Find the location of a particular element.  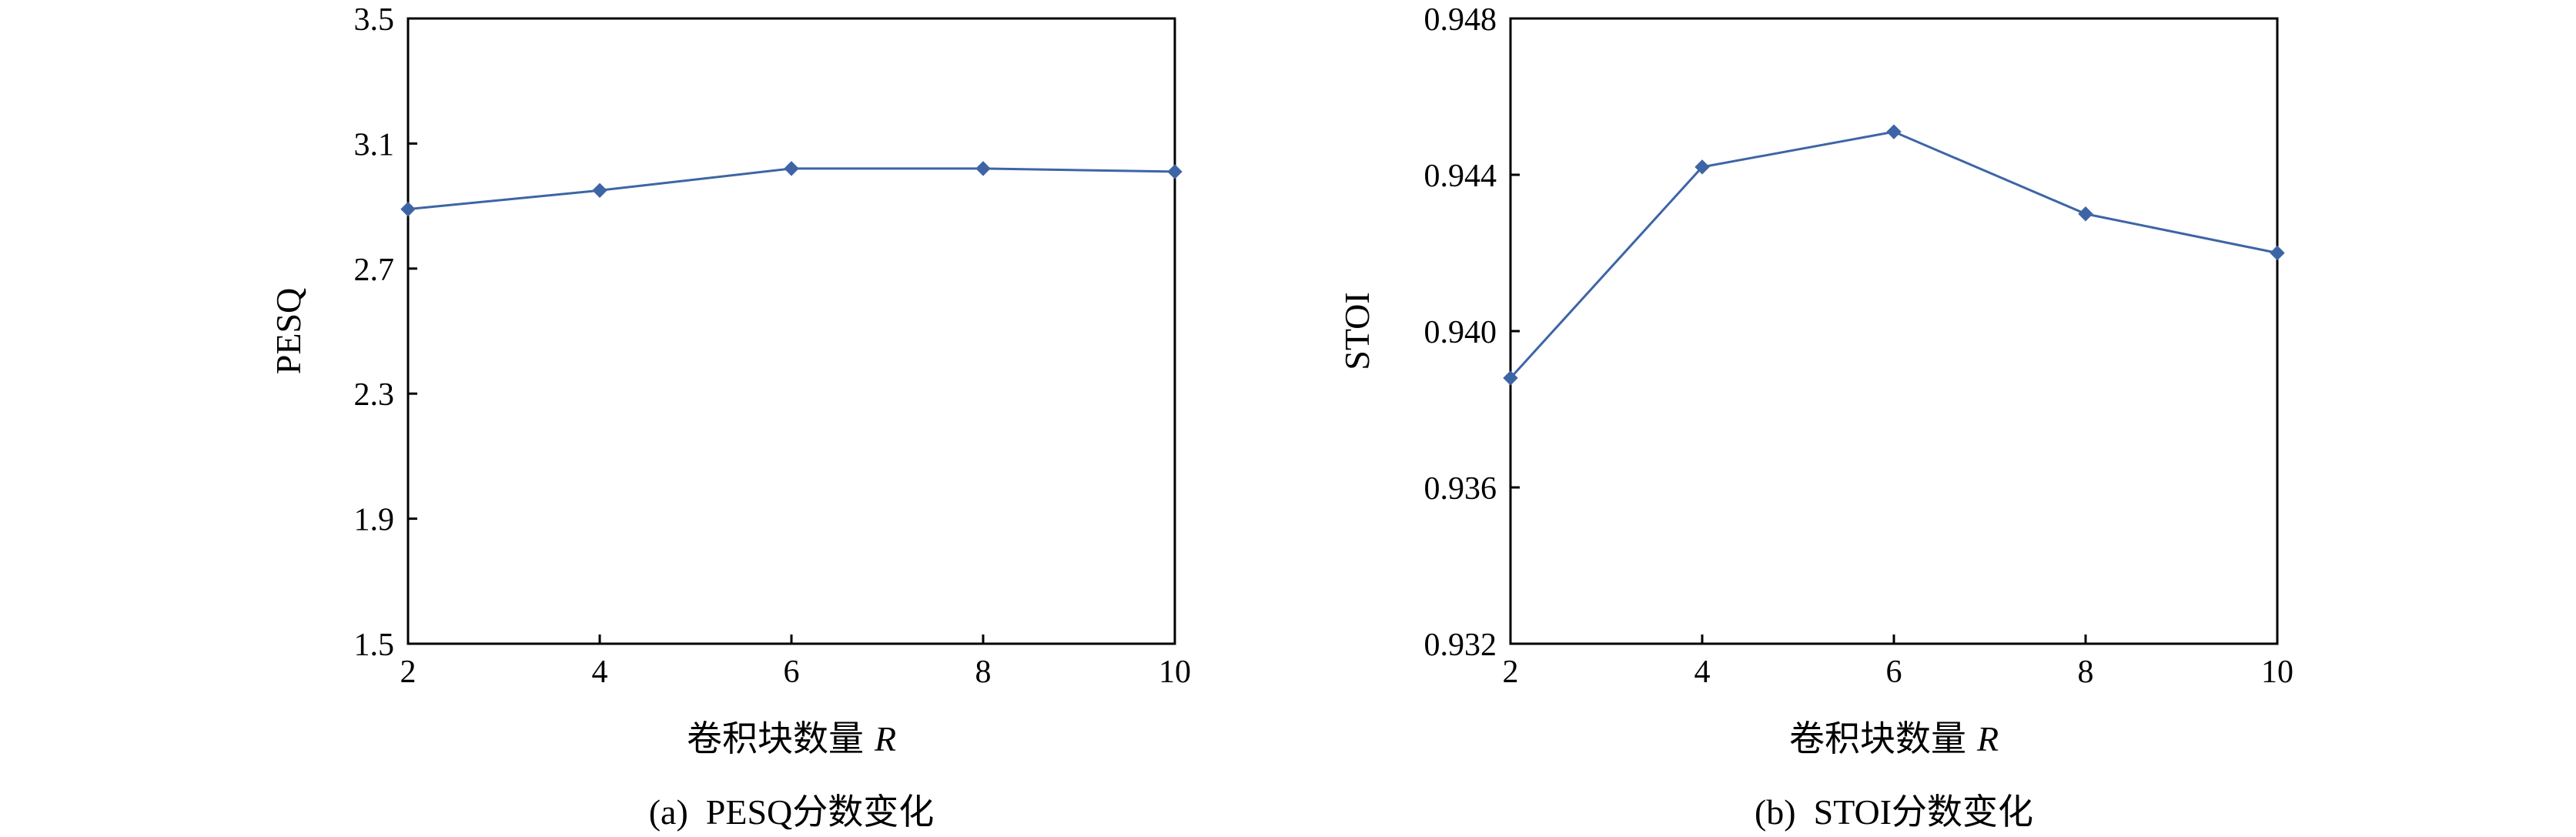

stoi-y-tick-label: 0.944 is located at coordinates (1461, 177).